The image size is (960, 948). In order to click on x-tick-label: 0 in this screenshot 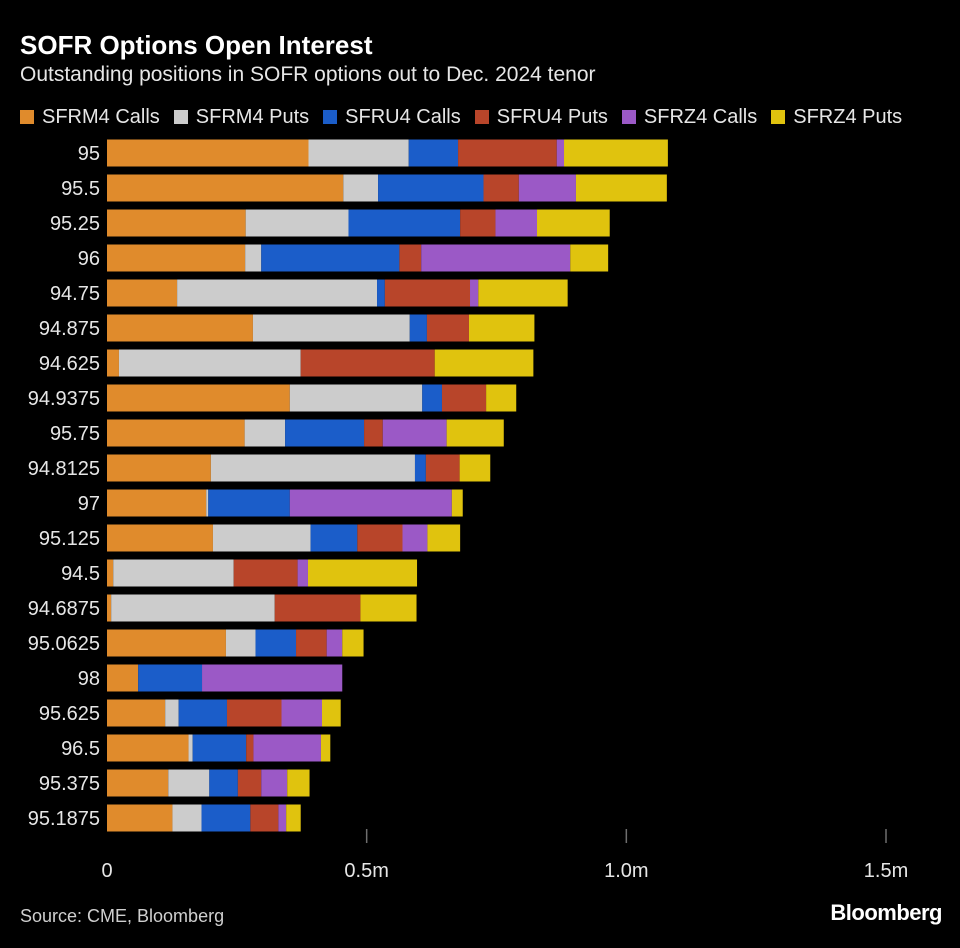, I will do `click(106, 871)`.